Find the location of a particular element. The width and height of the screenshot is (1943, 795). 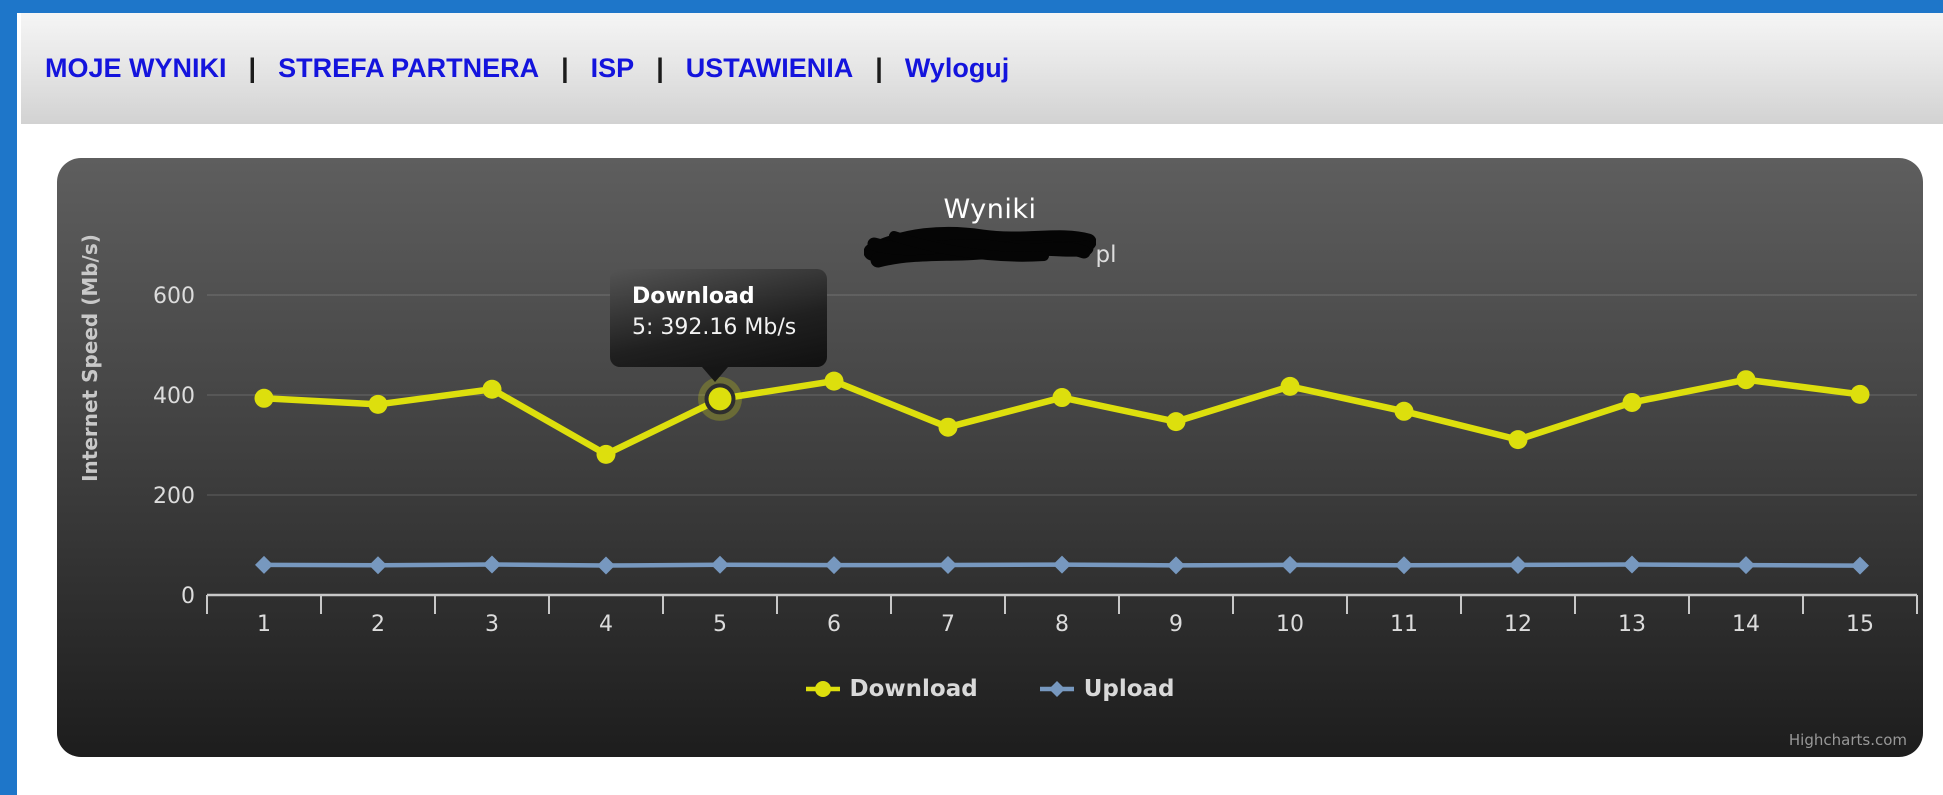

x-axis-label: 5 is located at coordinates (720, 624).